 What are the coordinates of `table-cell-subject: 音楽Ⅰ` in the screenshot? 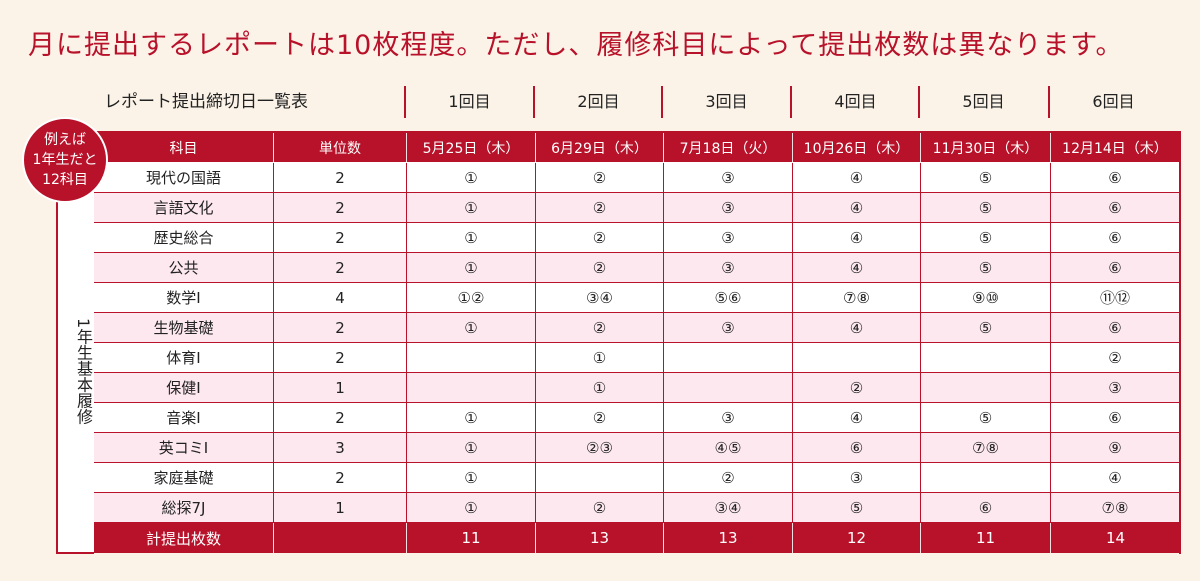 It's located at (184, 418).